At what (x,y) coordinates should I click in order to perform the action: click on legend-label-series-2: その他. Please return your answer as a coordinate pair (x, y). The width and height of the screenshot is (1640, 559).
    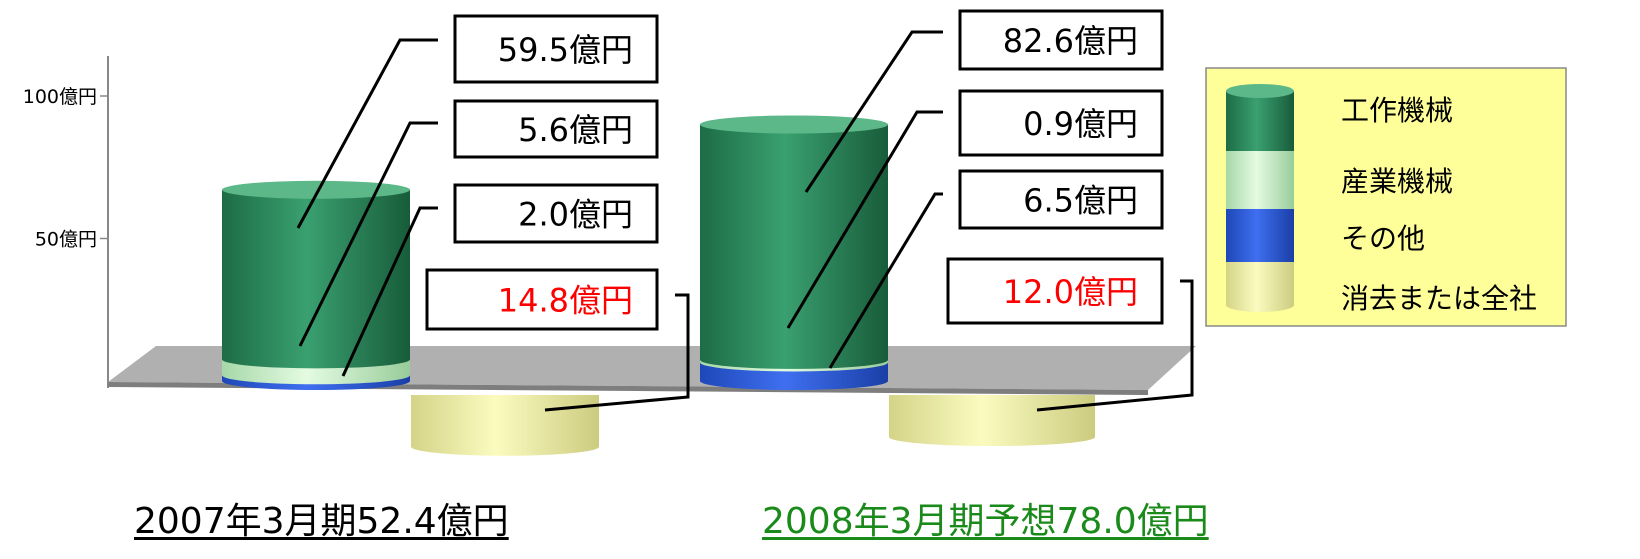
    Looking at the image, I should click on (1383, 238).